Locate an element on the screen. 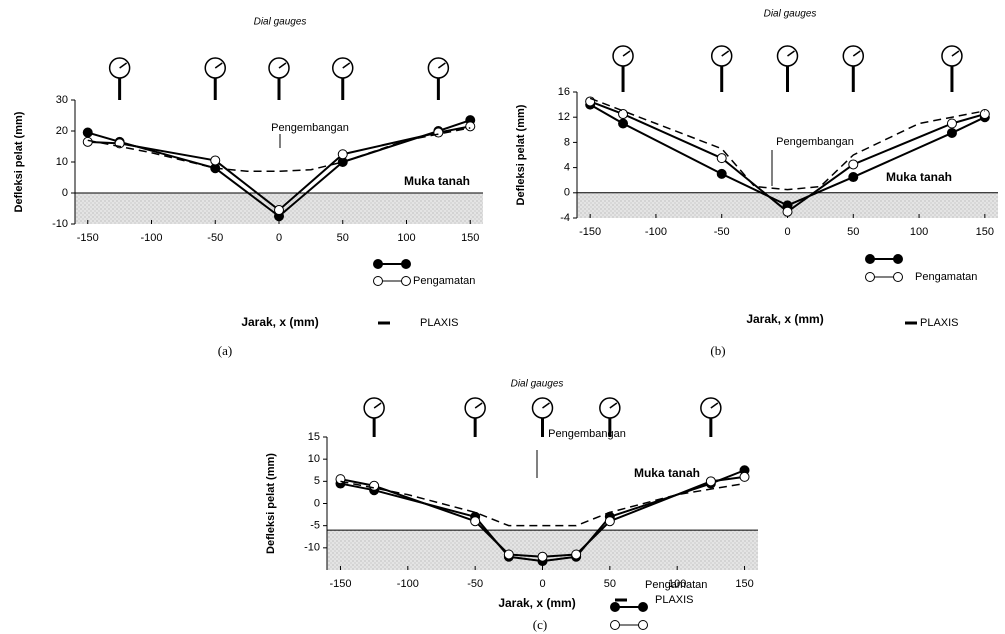 This screenshot has width=1005, height=634. y-tick-label: 20 is located at coordinates (62, 131).